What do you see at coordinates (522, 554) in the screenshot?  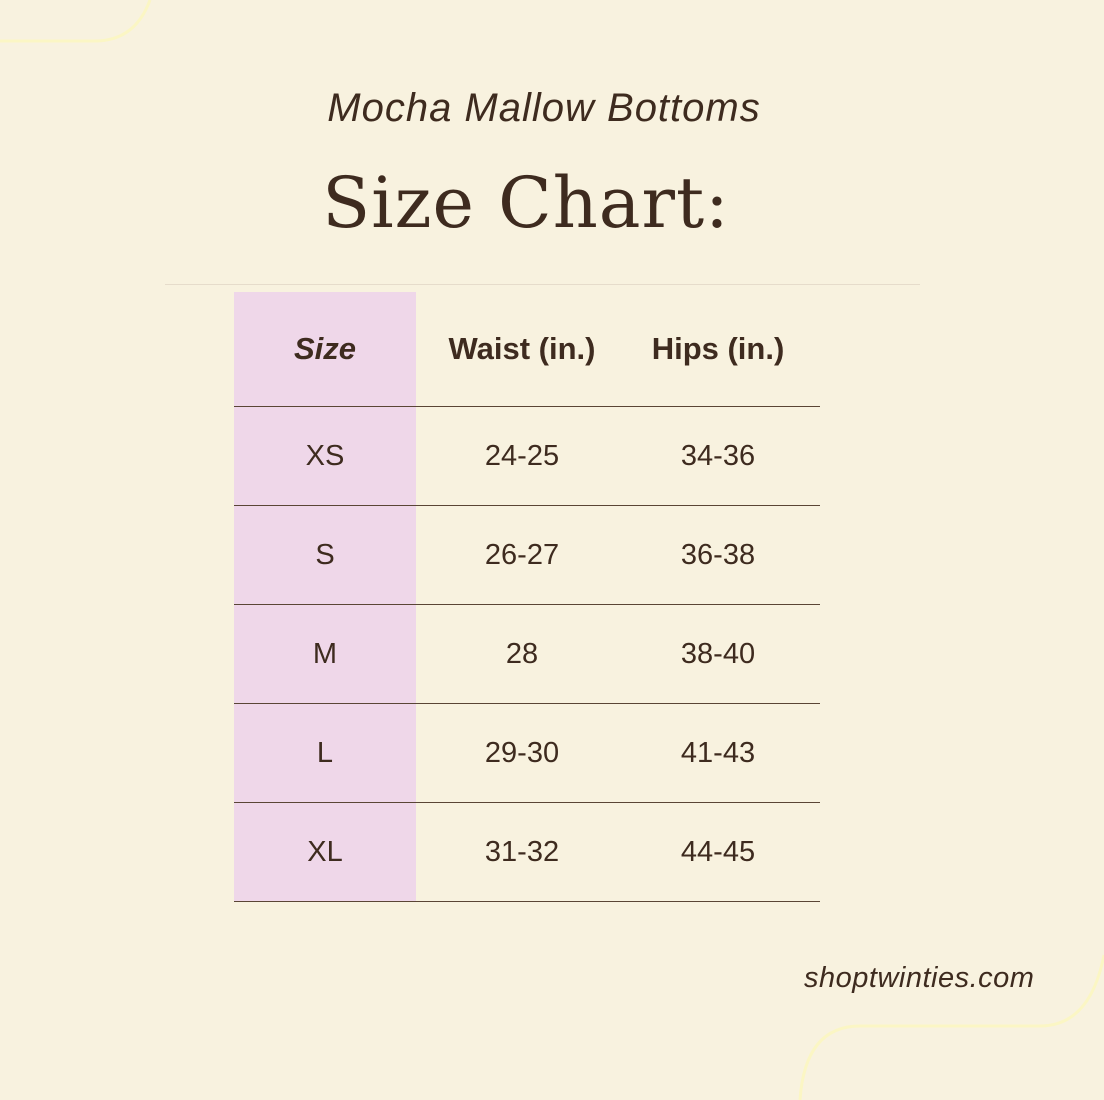 I see `waist-cell: 26-27` at bounding box center [522, 554].